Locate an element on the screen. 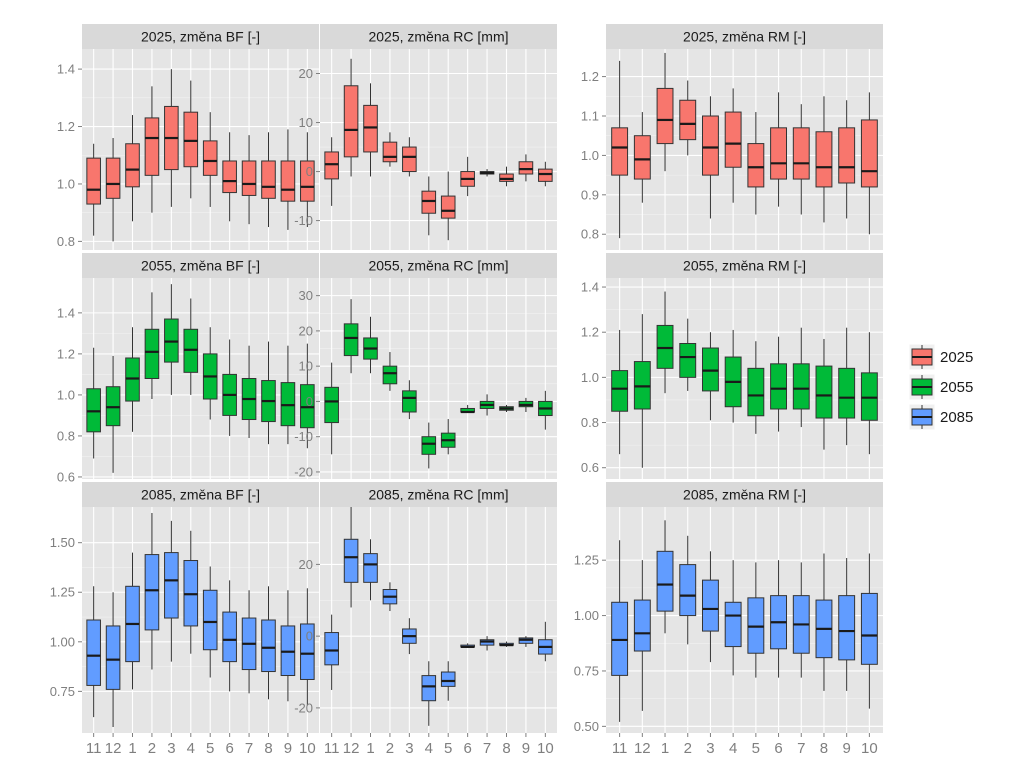  x-tick-label: 4 is located at coordinates (191, 748).